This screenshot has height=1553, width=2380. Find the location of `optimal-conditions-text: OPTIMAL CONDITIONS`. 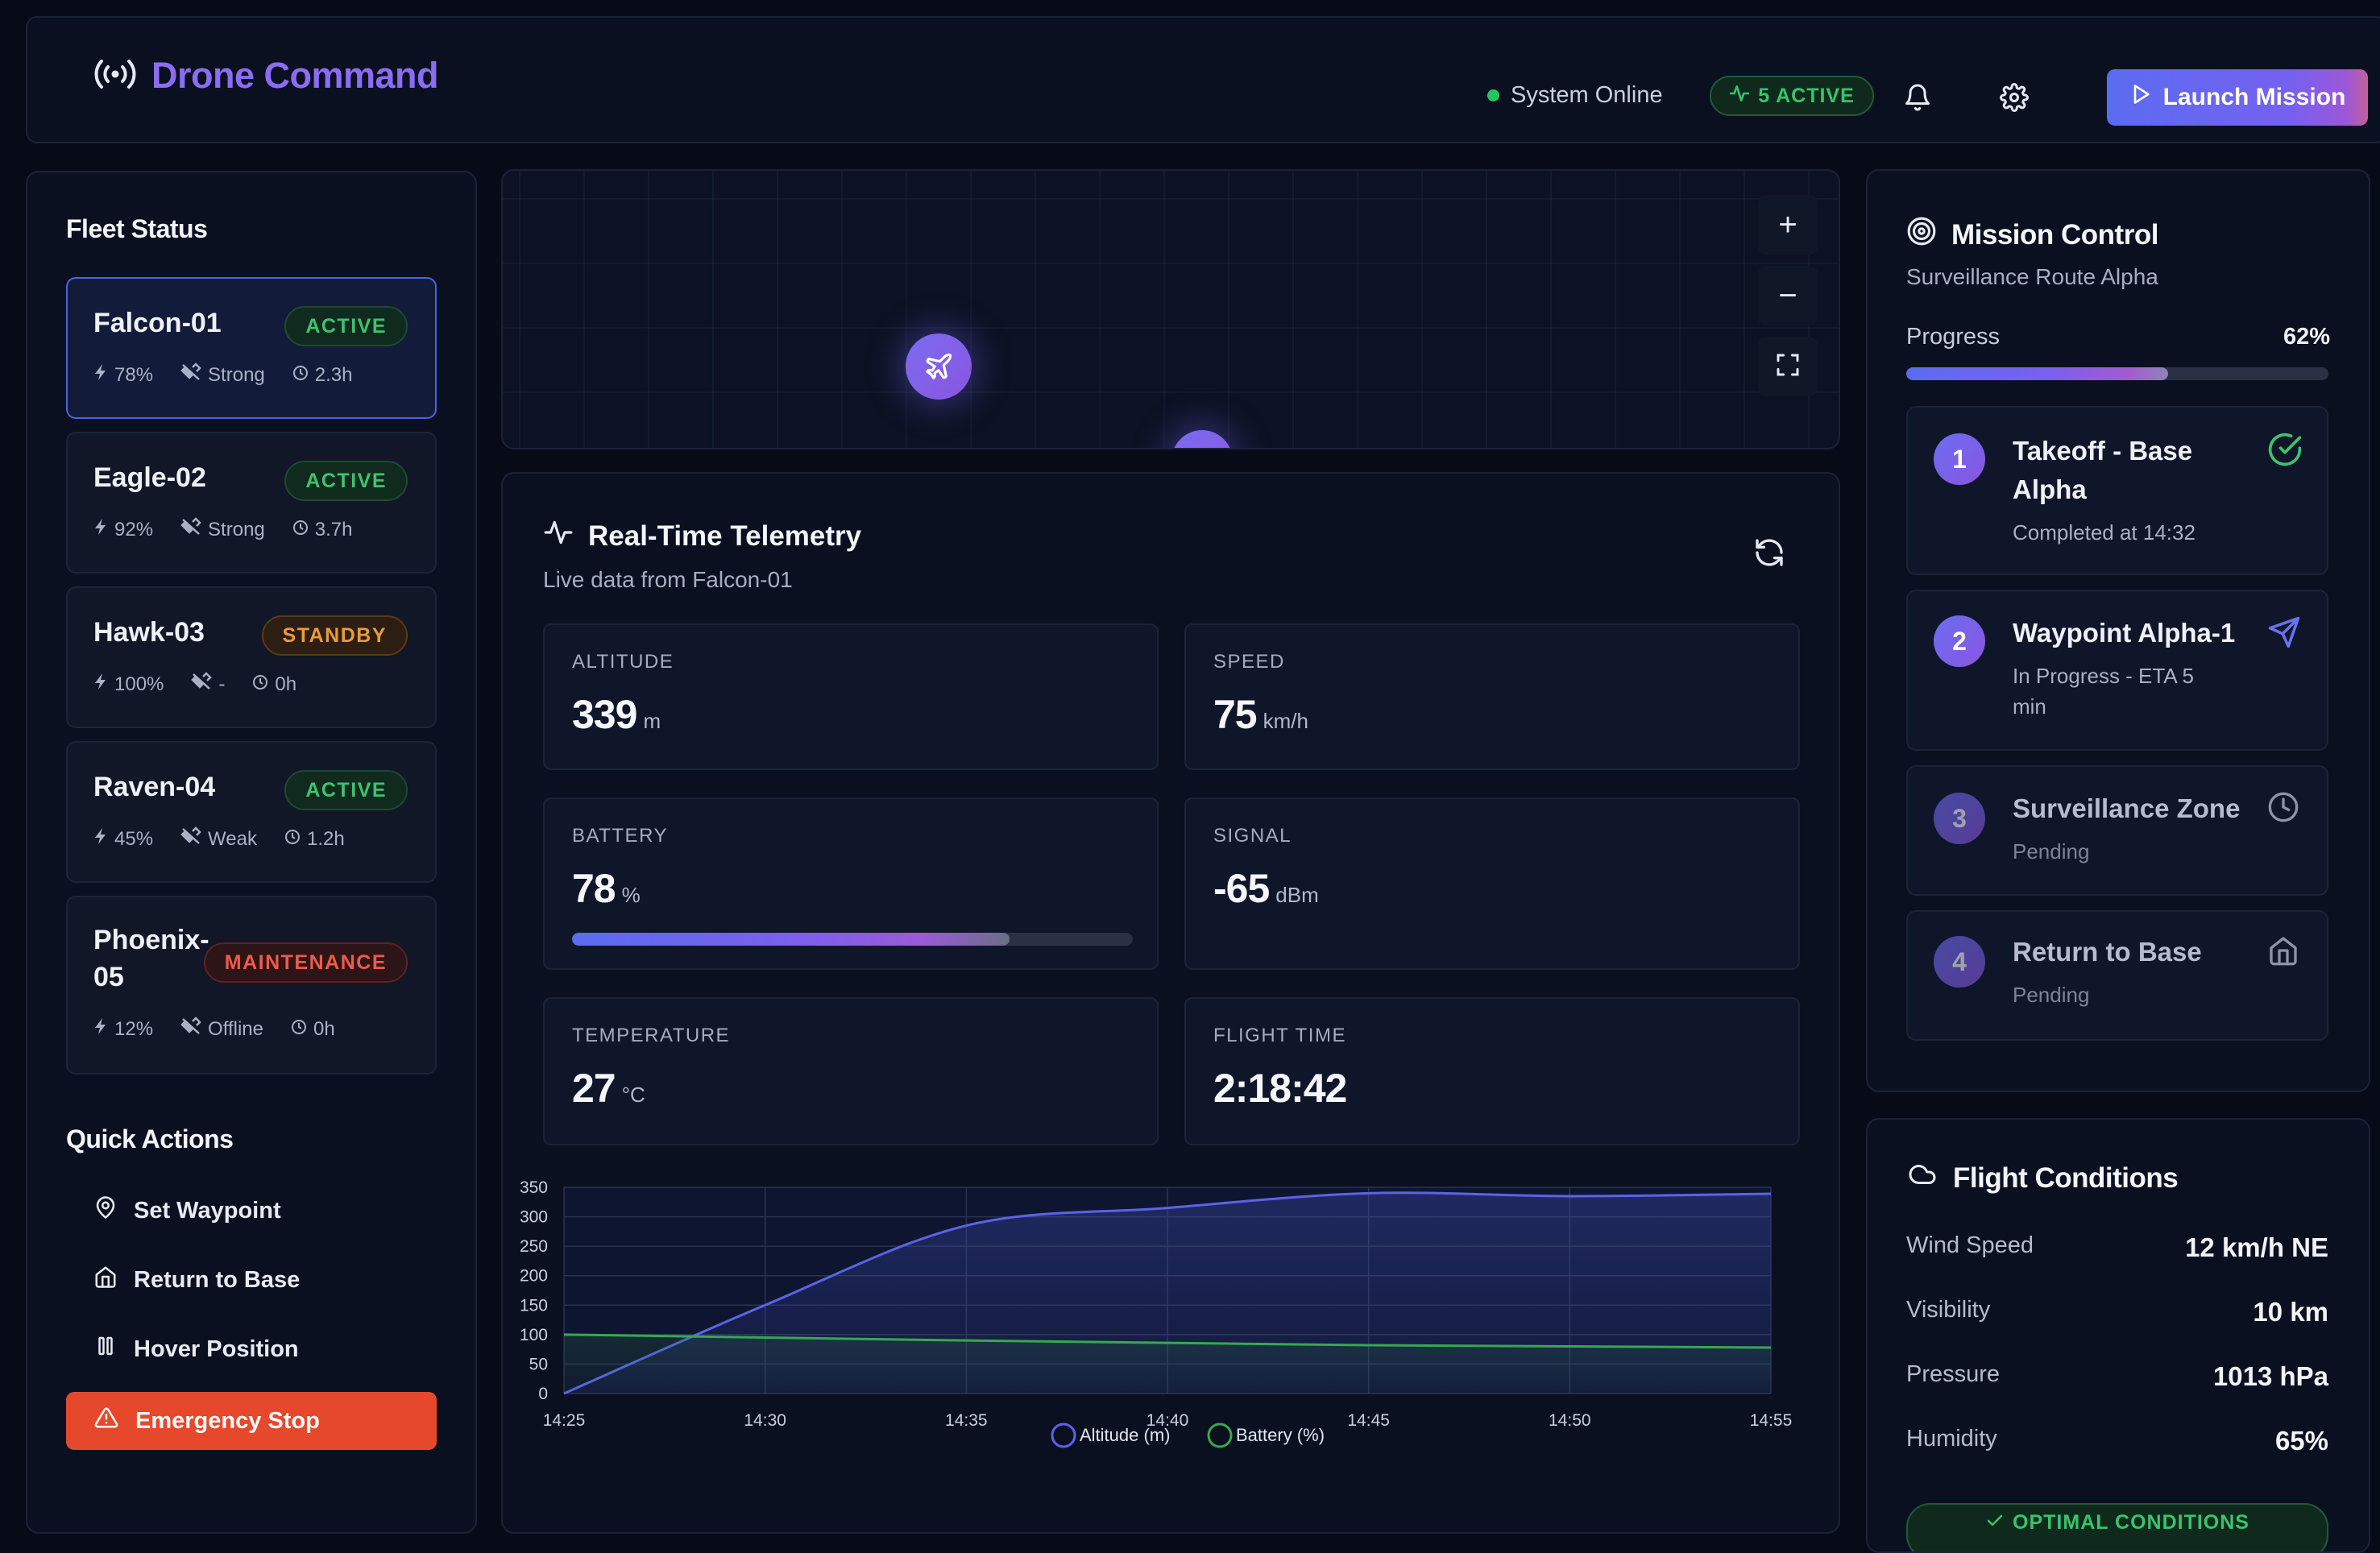

optimal-conditions-text: OPTIMAL CONDITIONS is located at coordinates (2131, 1522).